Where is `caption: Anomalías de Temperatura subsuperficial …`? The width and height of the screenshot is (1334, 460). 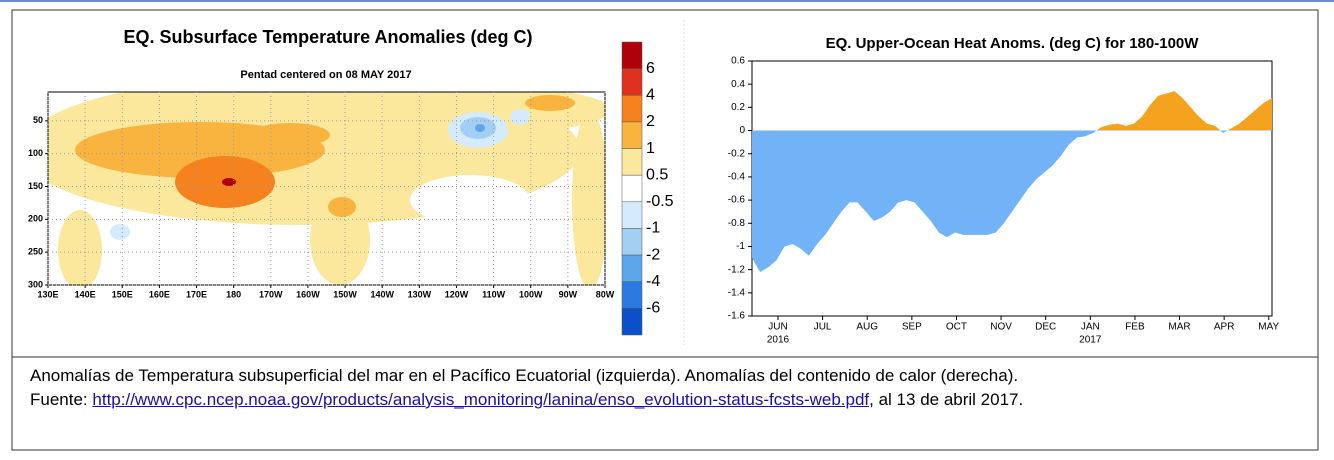
caption: Anomalías de Temperatura subsuperficial … is located at coordinates (670, 388).